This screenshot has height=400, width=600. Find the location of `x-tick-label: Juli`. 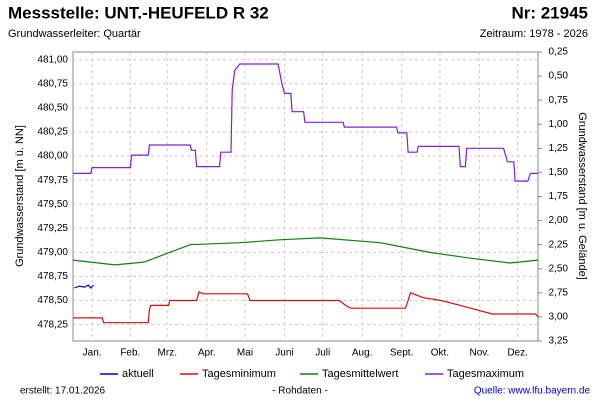

x-tick-label: Juli is located at coordinates (322, 353).